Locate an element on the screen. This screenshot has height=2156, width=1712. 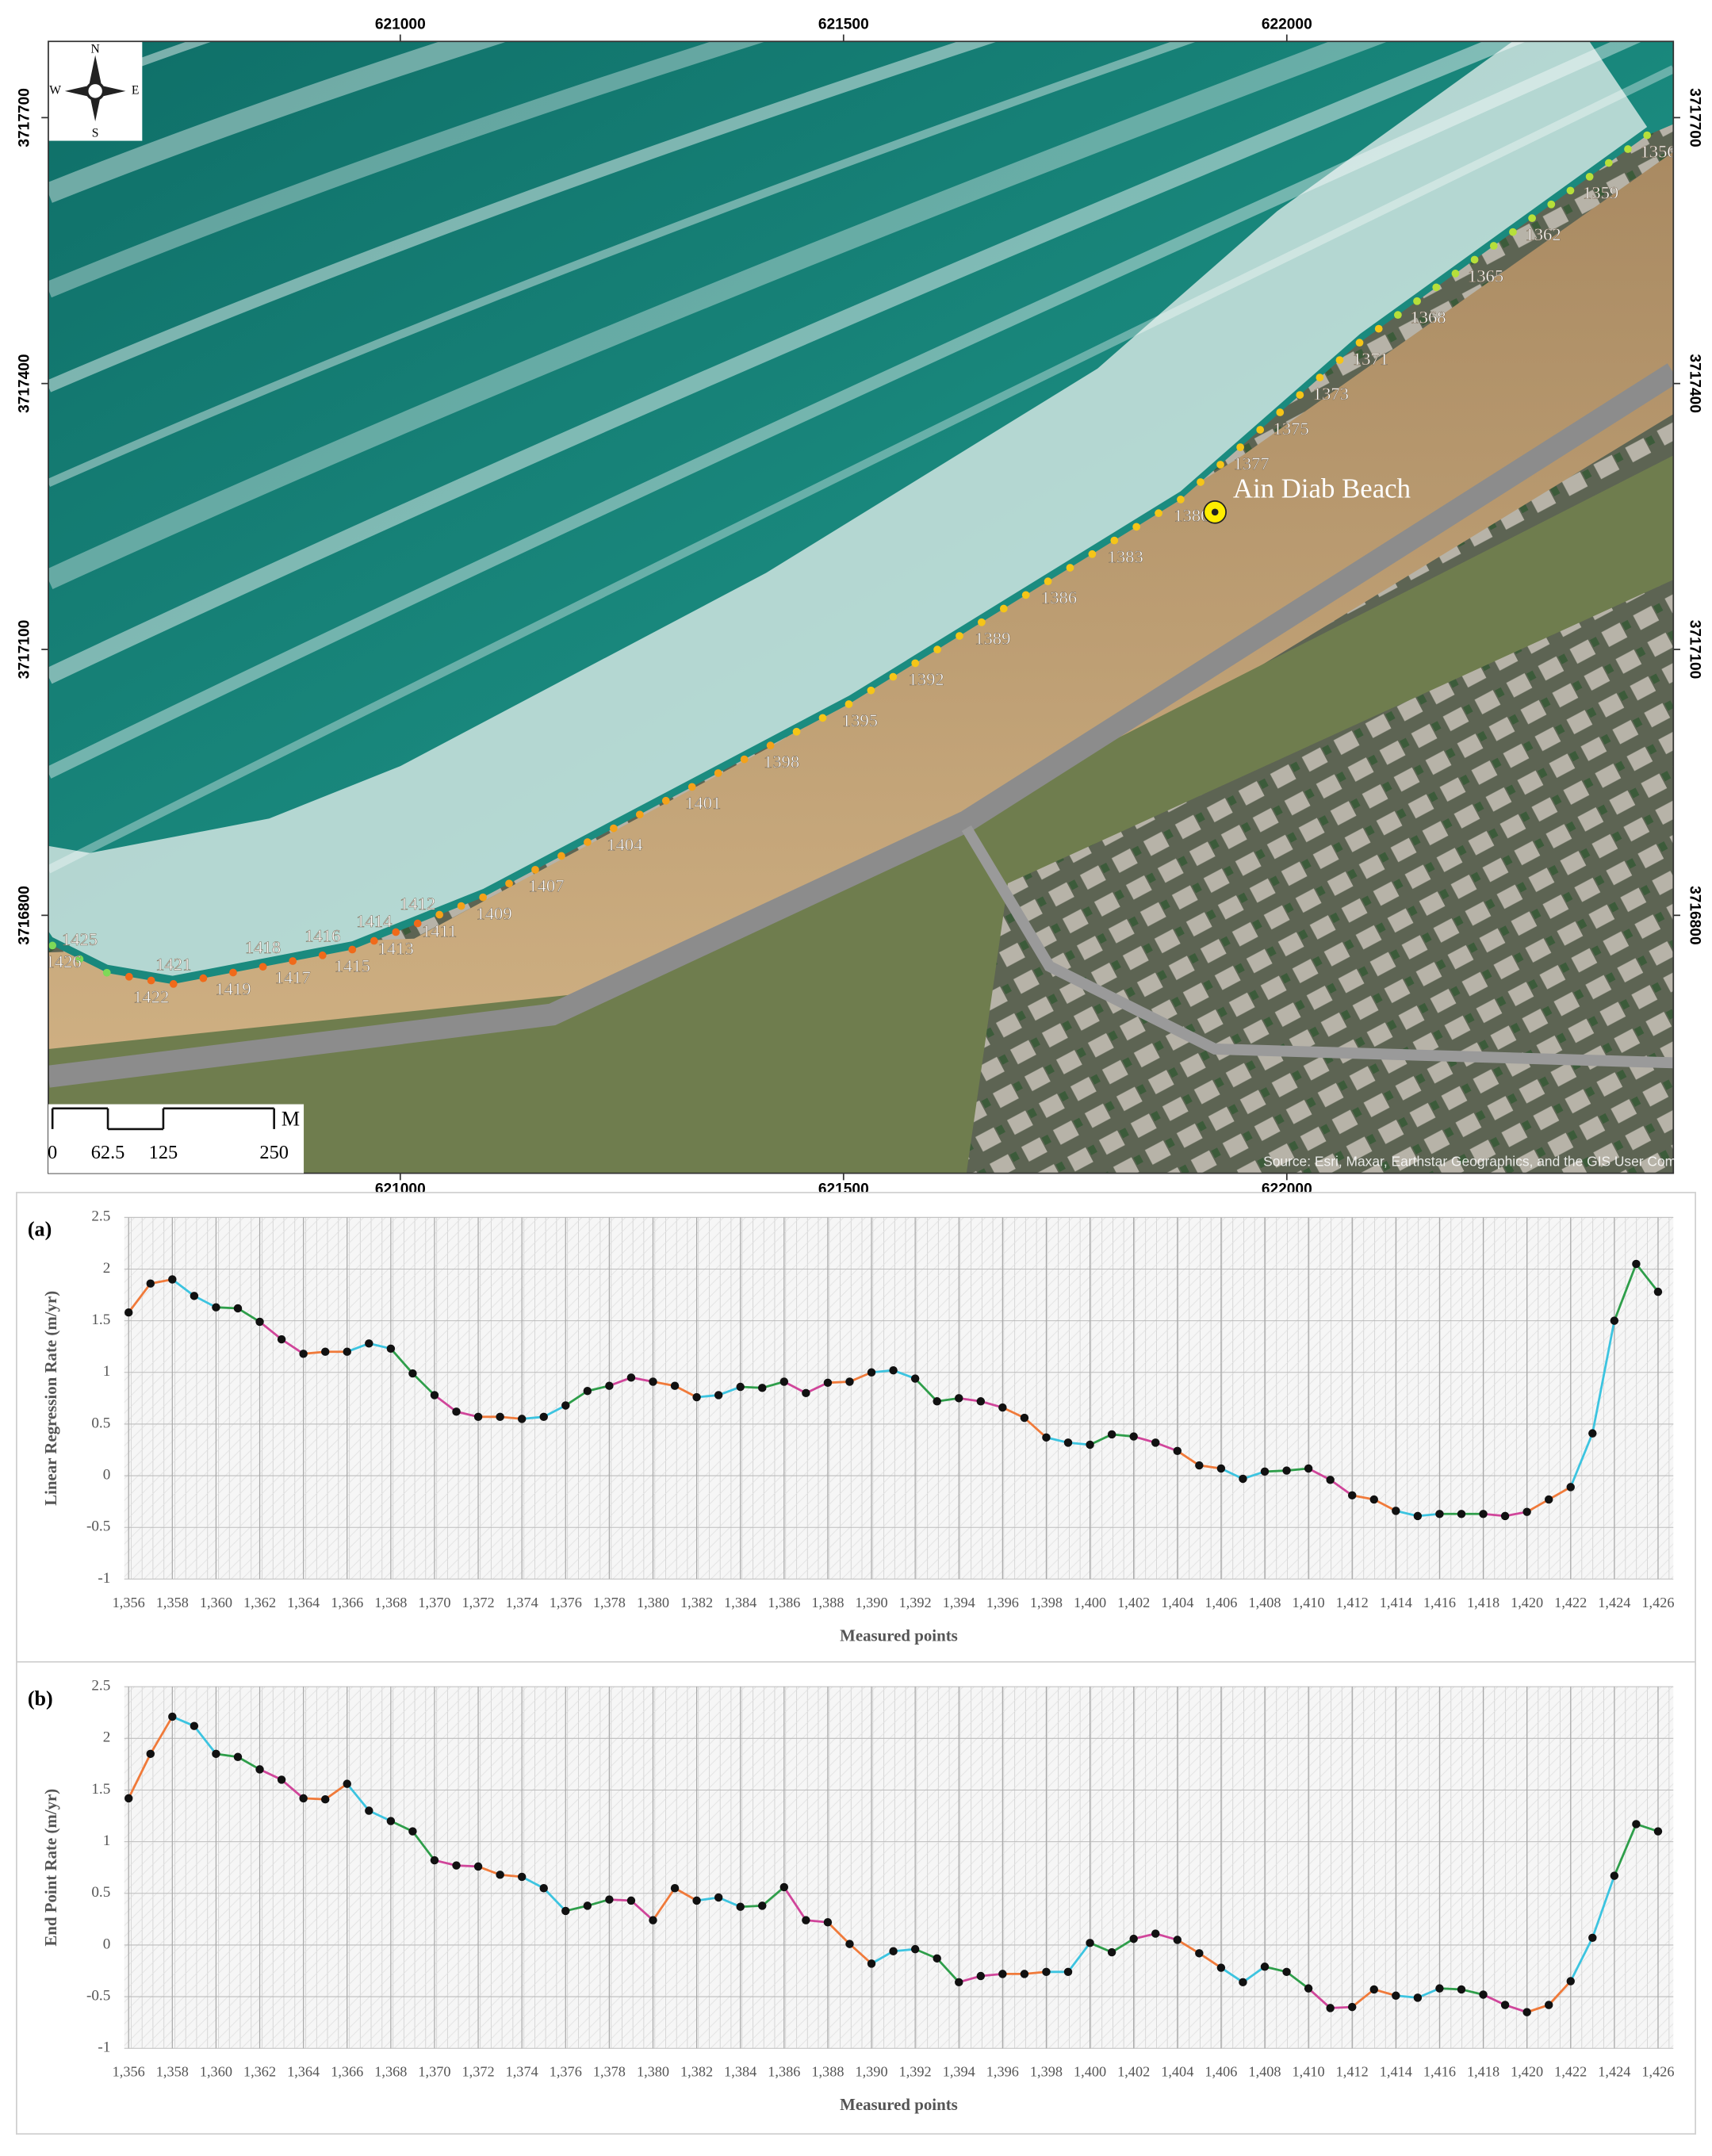
transect-label: 1426 is located at coordinates (63, 961).